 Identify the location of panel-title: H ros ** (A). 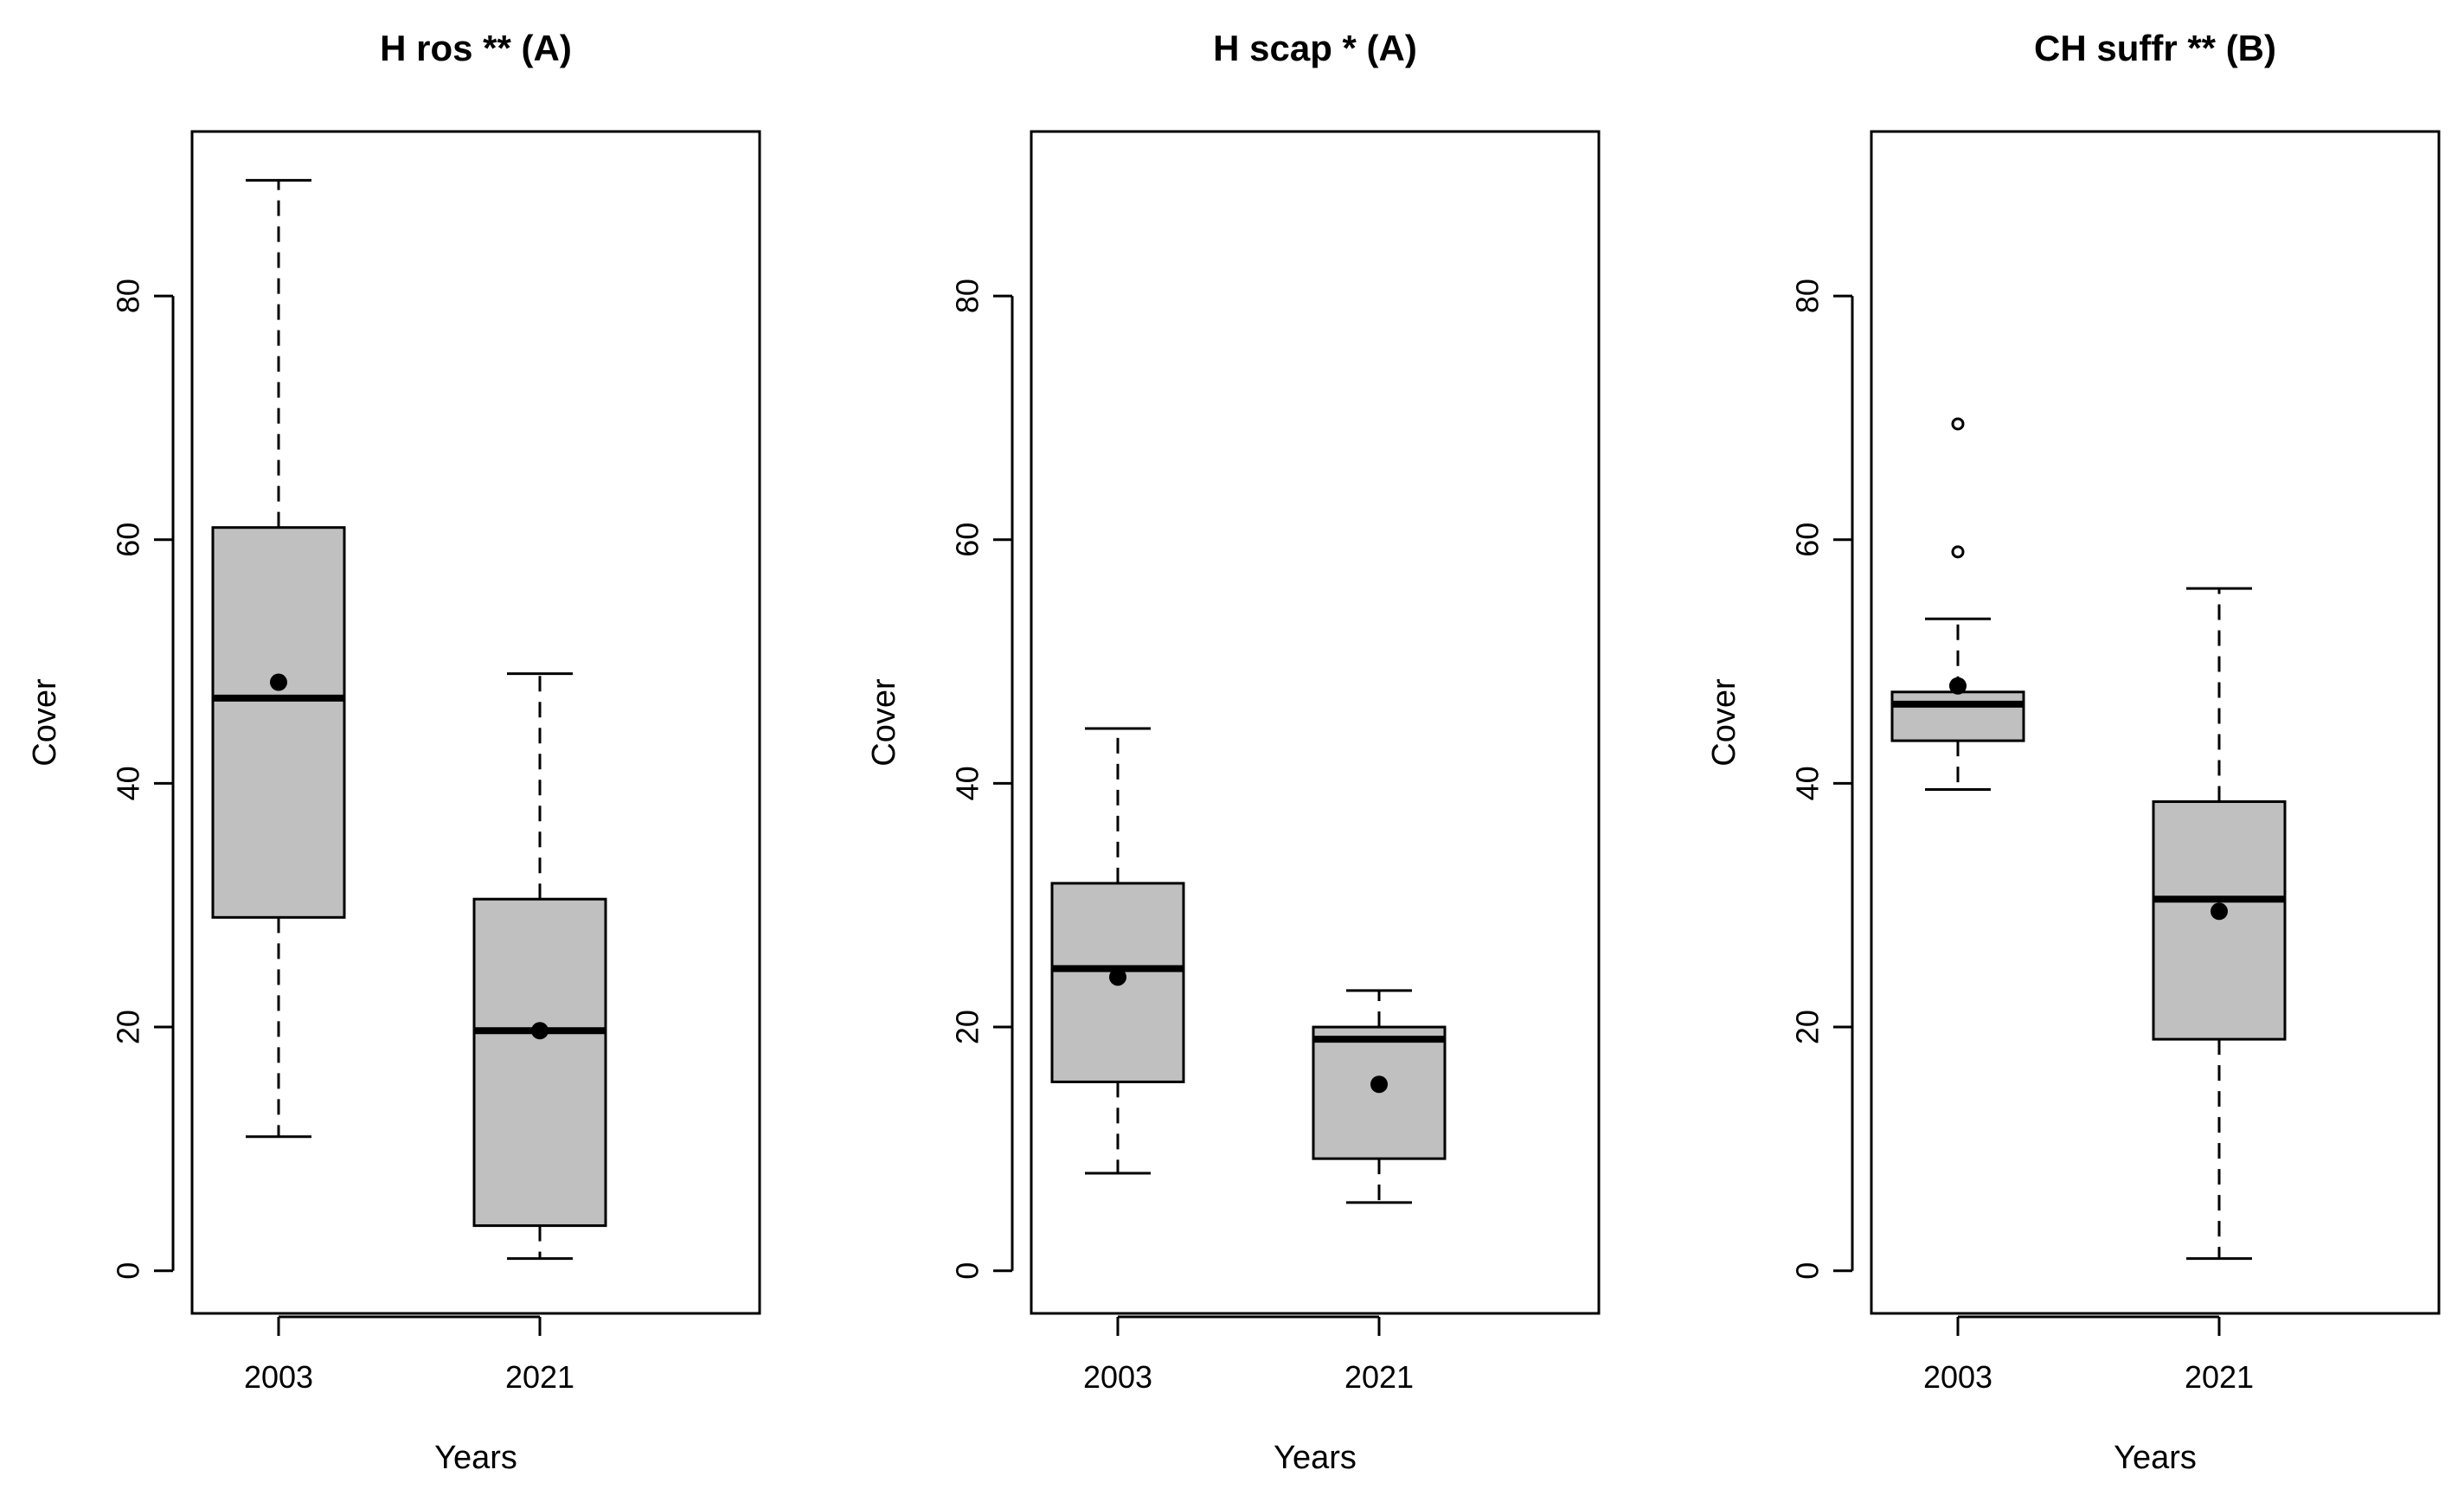
(476, 48).